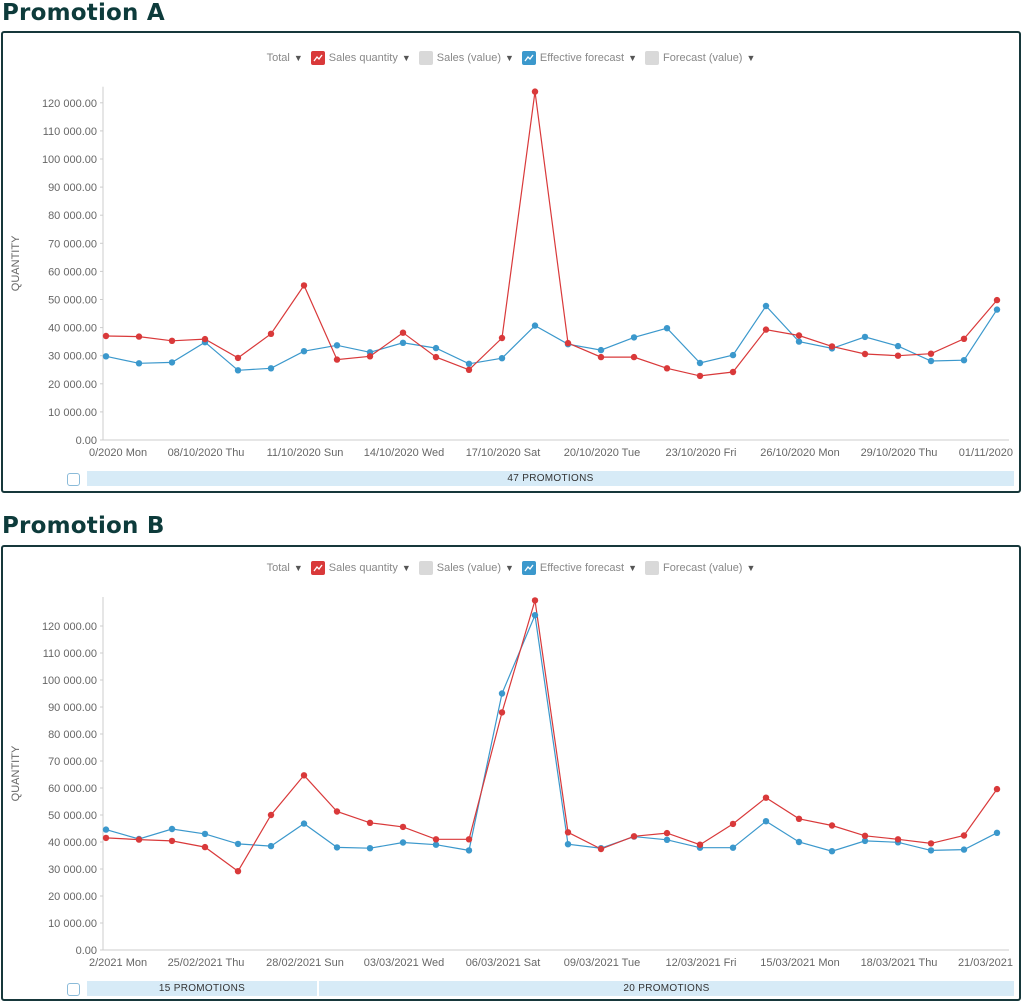 Image resolution: width=1024 pixels, height=1003 pixels. What do you see at coordinates (666, 988) in the screenshot?
I see `promotions-bar: 20 PROMOTIONS` at bounding box center [666, 988].